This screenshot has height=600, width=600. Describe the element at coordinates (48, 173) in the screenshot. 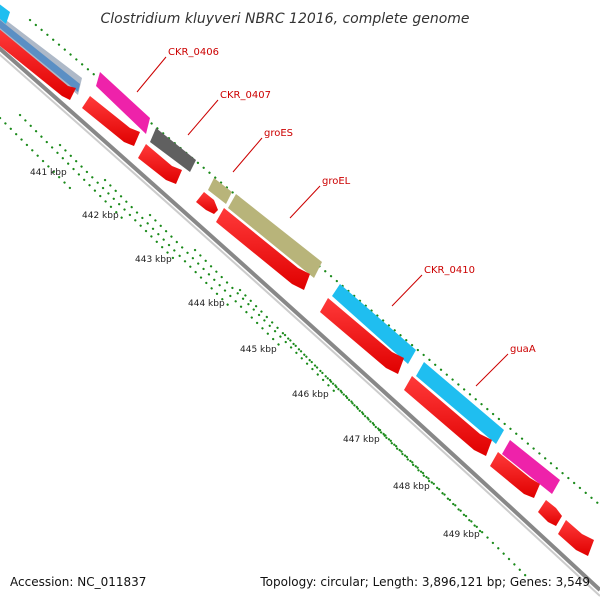

I see `tick-label-441: 441 kbp` at that location.